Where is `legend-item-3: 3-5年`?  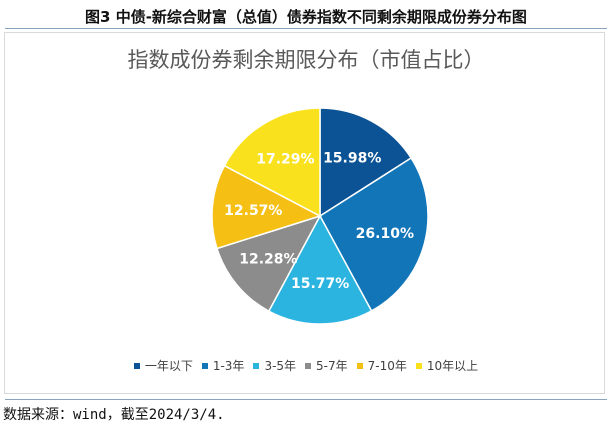
legend-item-3: 3-5年 is located at coordinates (274, 365).